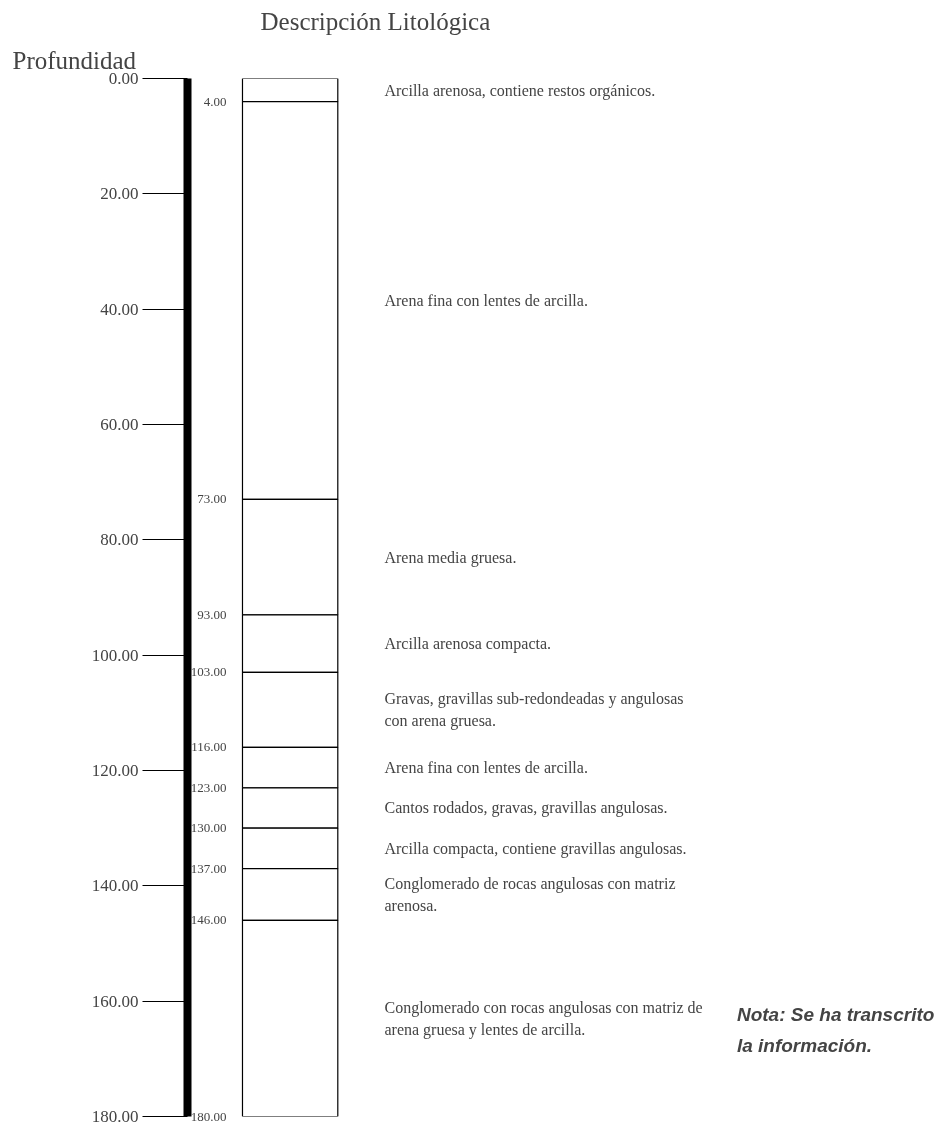  I want to click on y-tick-label: 60.00, so click(119, 424).